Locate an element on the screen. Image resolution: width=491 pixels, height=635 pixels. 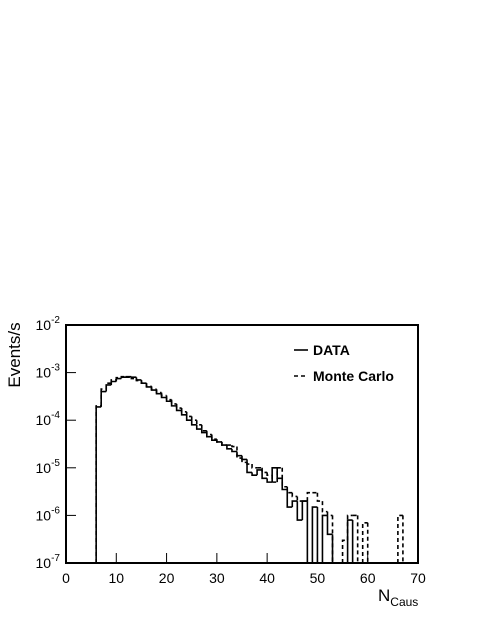
x-axis-label: NCaus is located at coordinates (398, 597).